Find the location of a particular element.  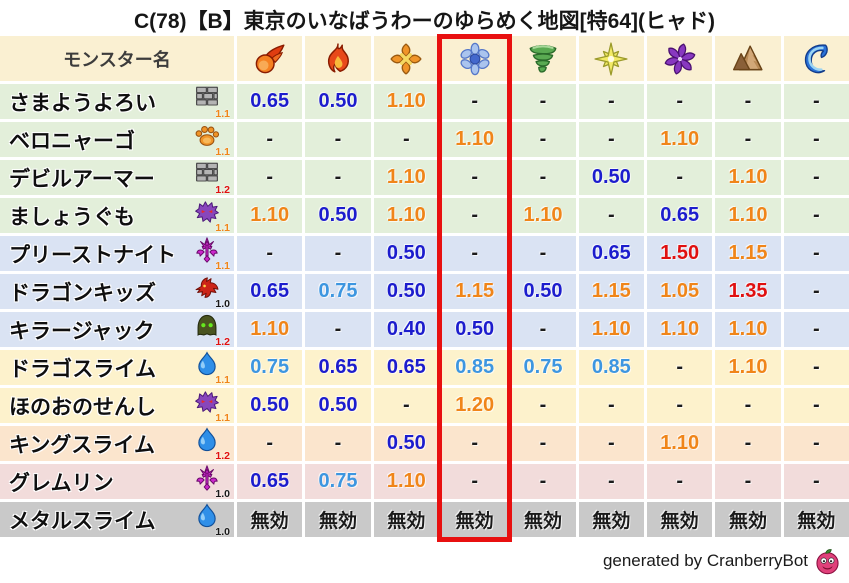

resistance-value-cell: 0.85 is located at coordinates (475, 367).